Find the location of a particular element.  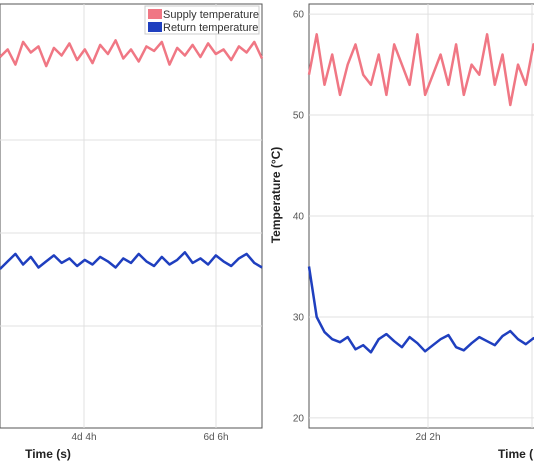

left-x-tick-label: 6d 6h is located at coordinates (215, 437).